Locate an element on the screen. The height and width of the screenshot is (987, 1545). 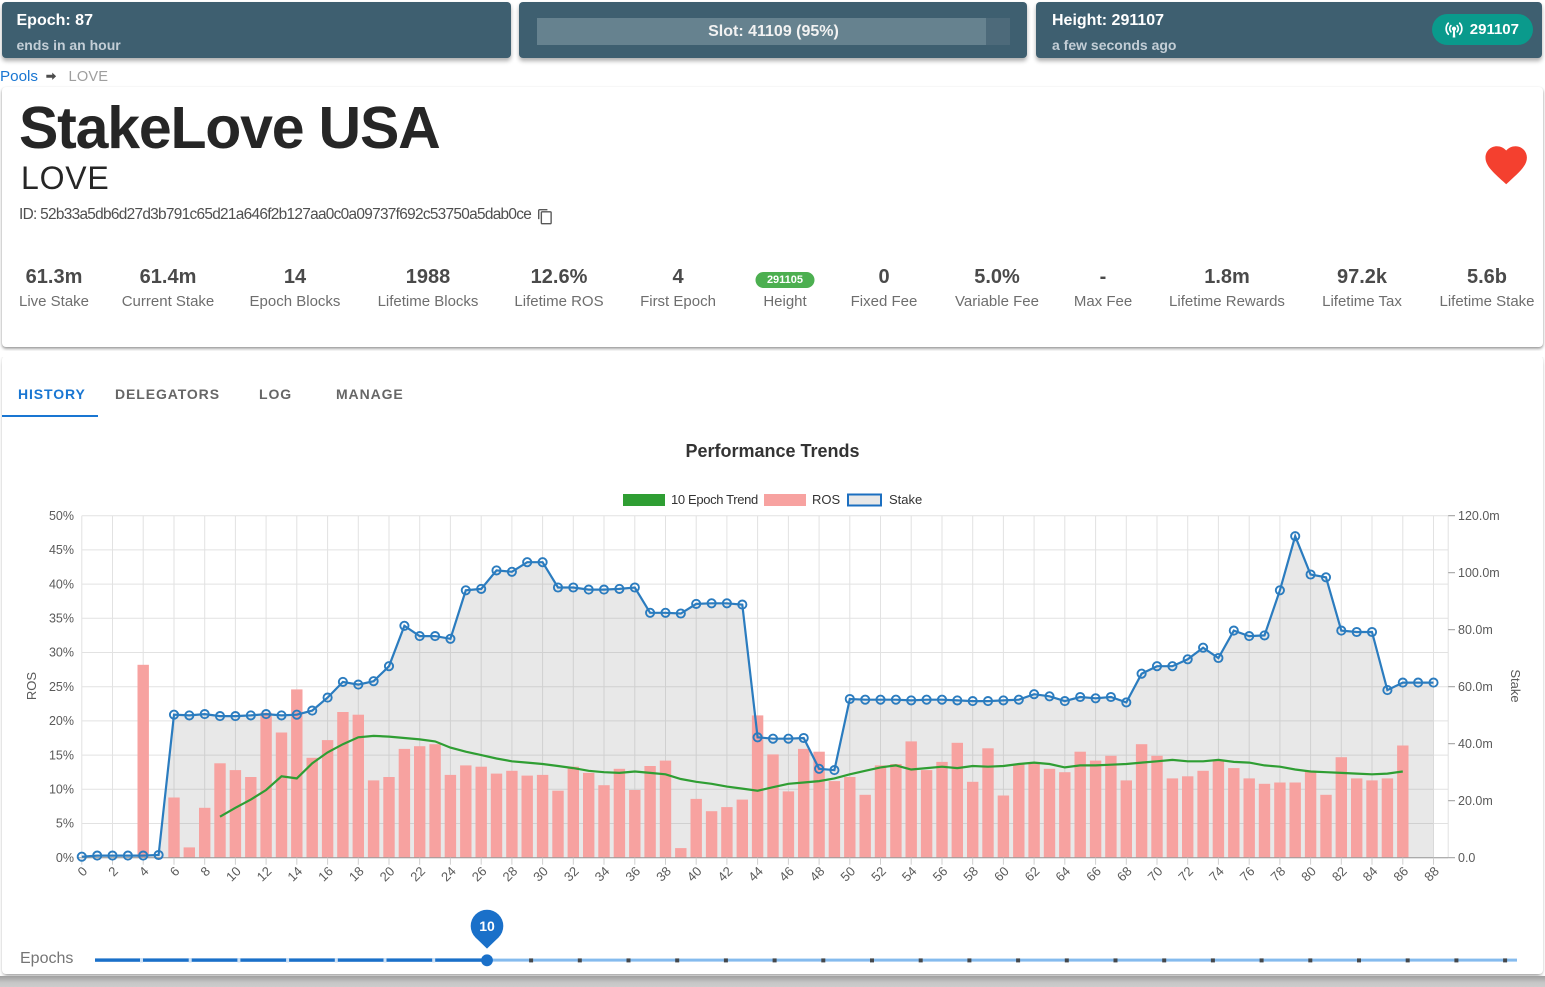
svg-text: 12 is located at coordinates (264, 874).